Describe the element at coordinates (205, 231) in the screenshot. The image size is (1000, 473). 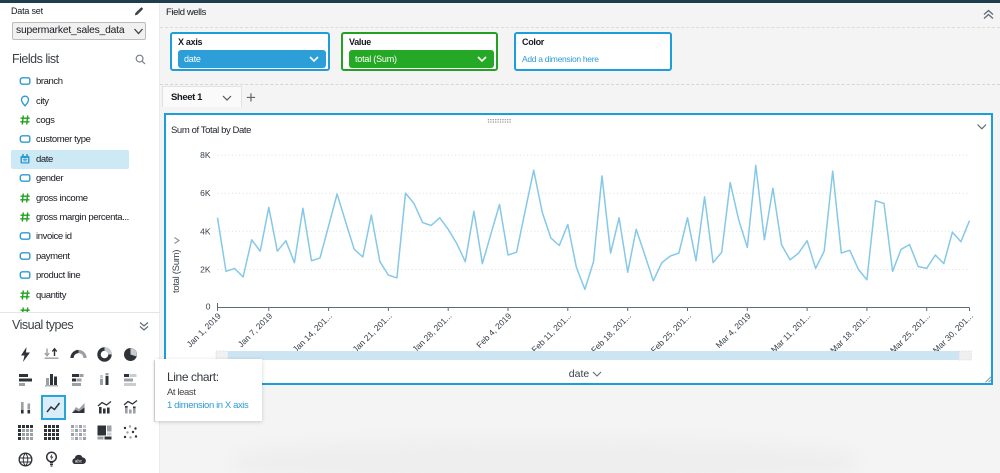
I see `svg-text: 4K` at that location.